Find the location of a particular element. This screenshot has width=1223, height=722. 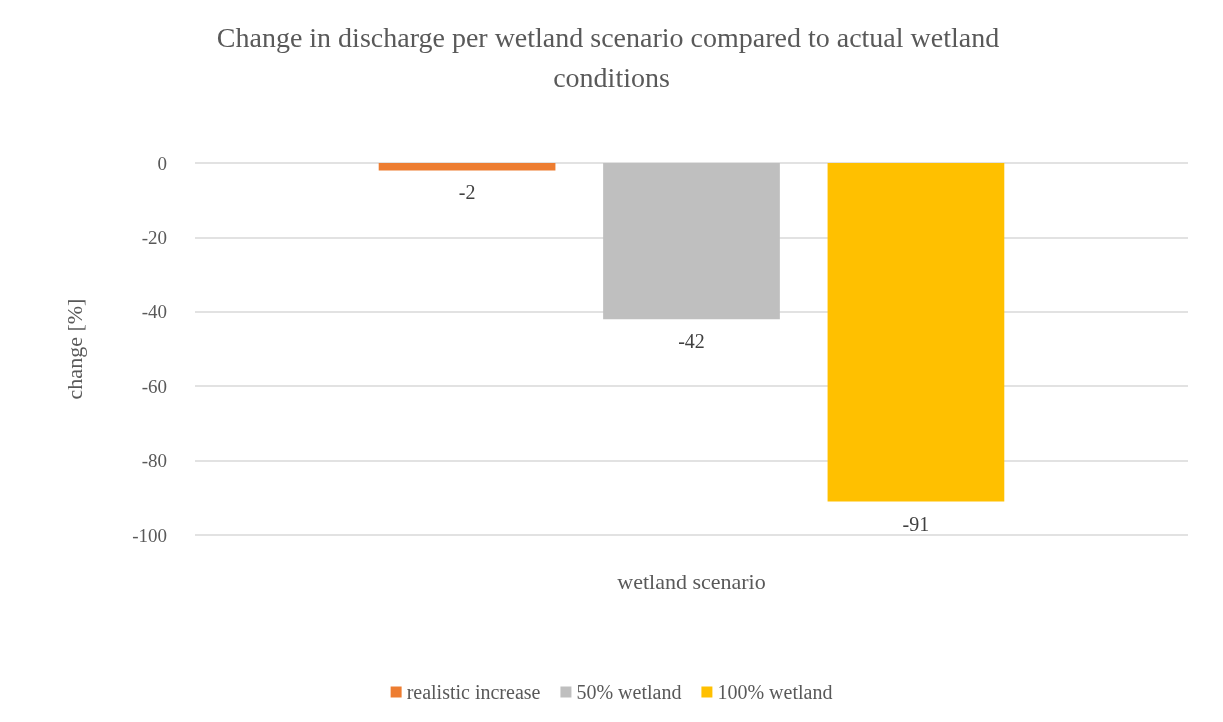

y-tick-label: -80 is located at coordinates (154, 461).